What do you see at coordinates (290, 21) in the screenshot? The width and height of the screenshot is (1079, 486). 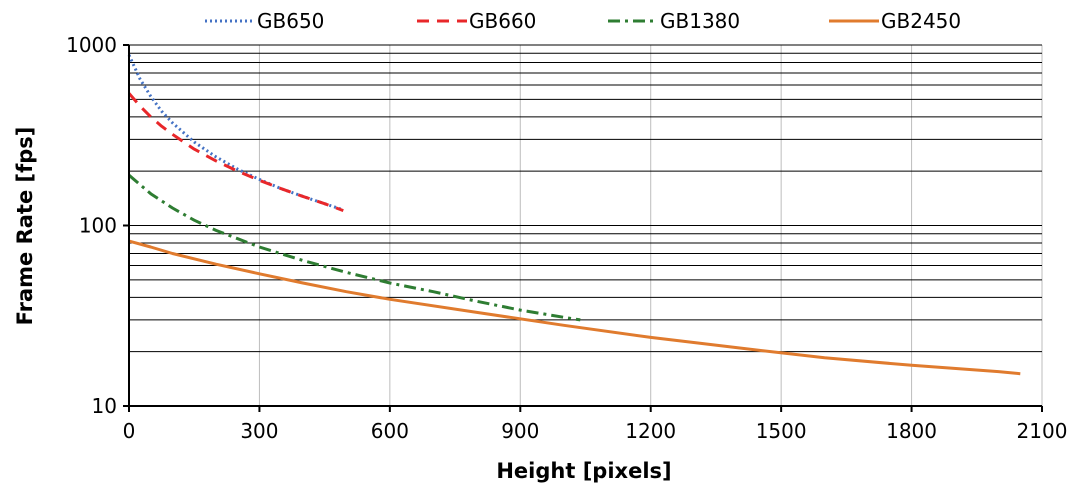 I see `legend-label-gb650: GB650` at bounding box center [290, 21].